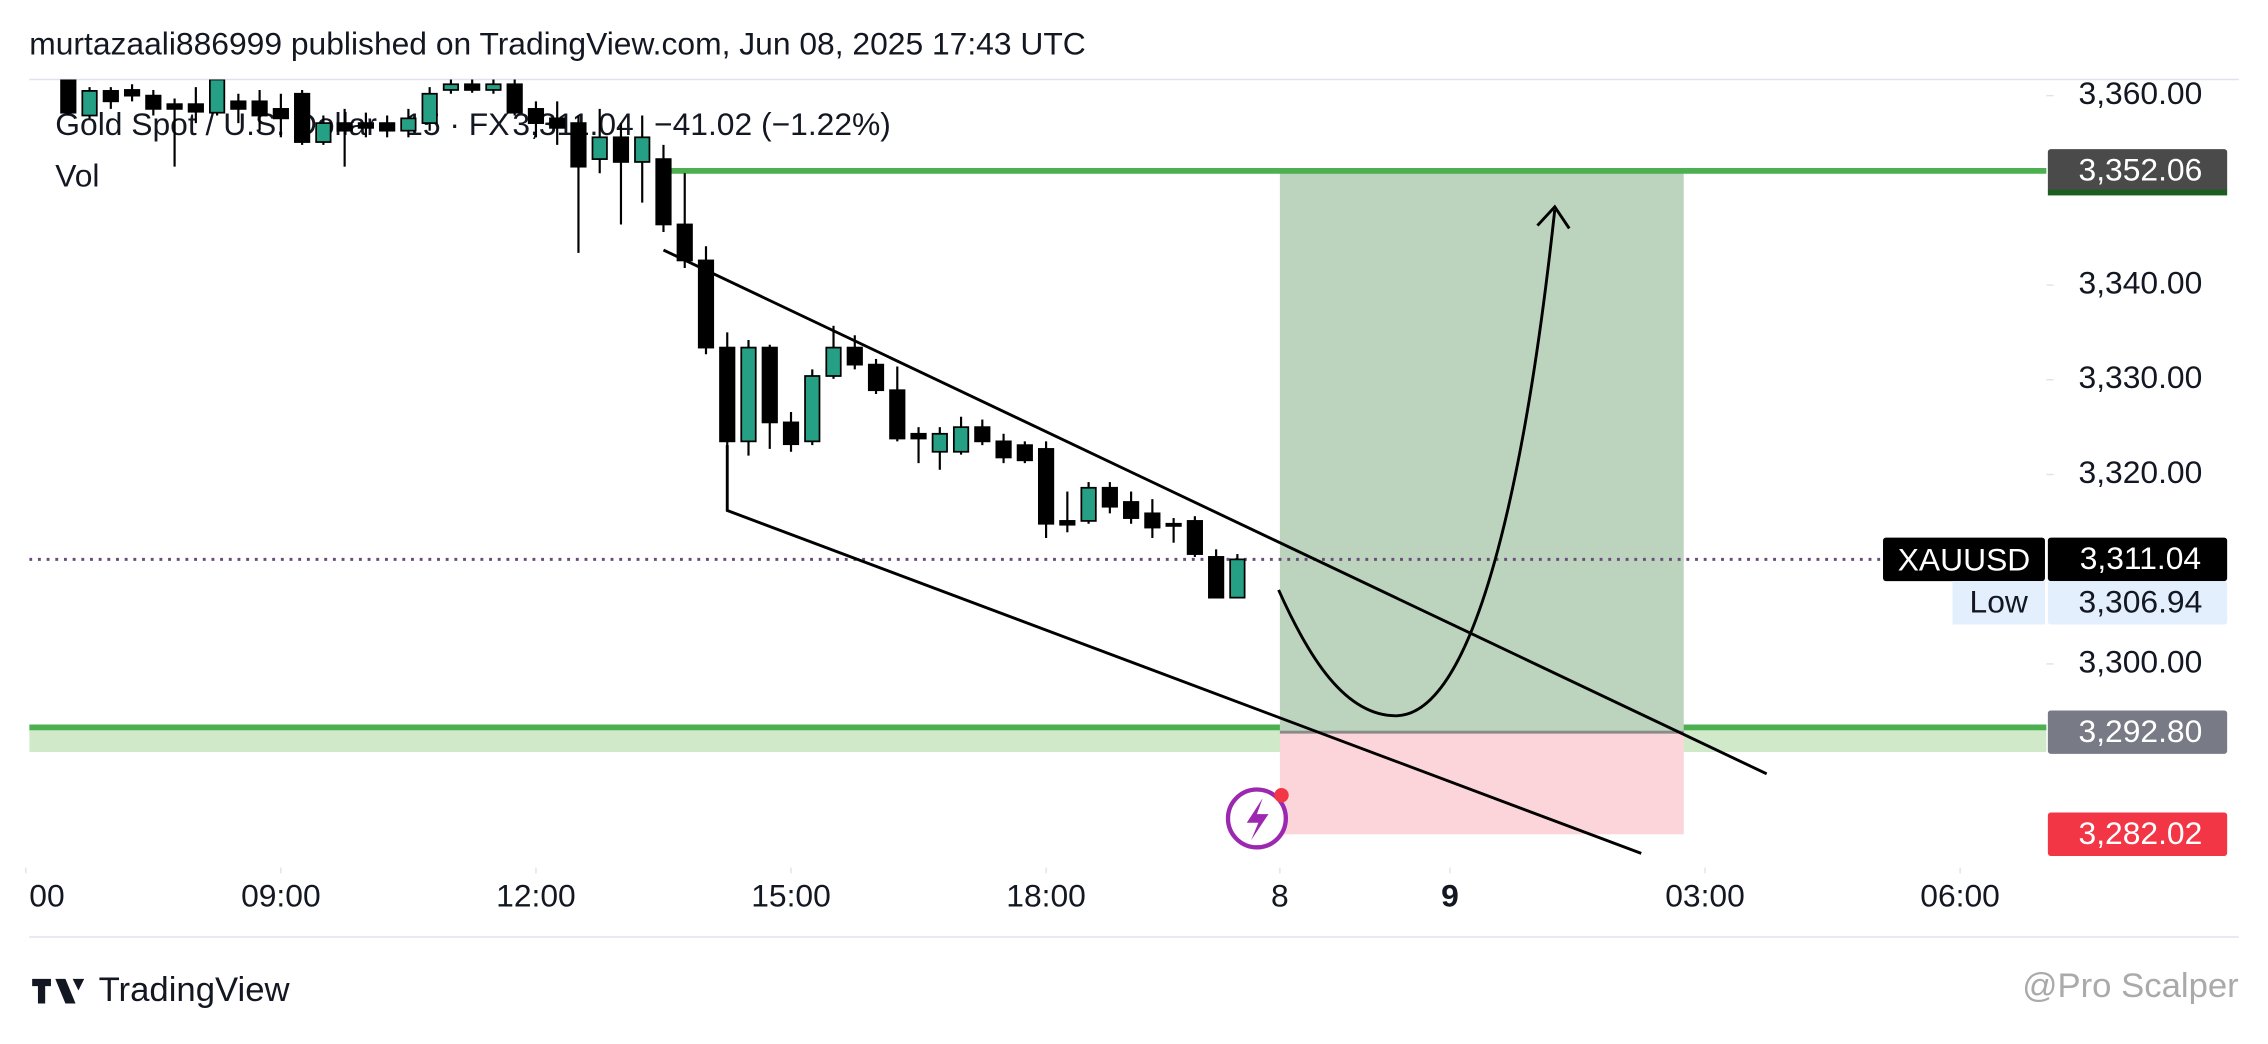  I want to click on profit-zone, so click(1481, 451).